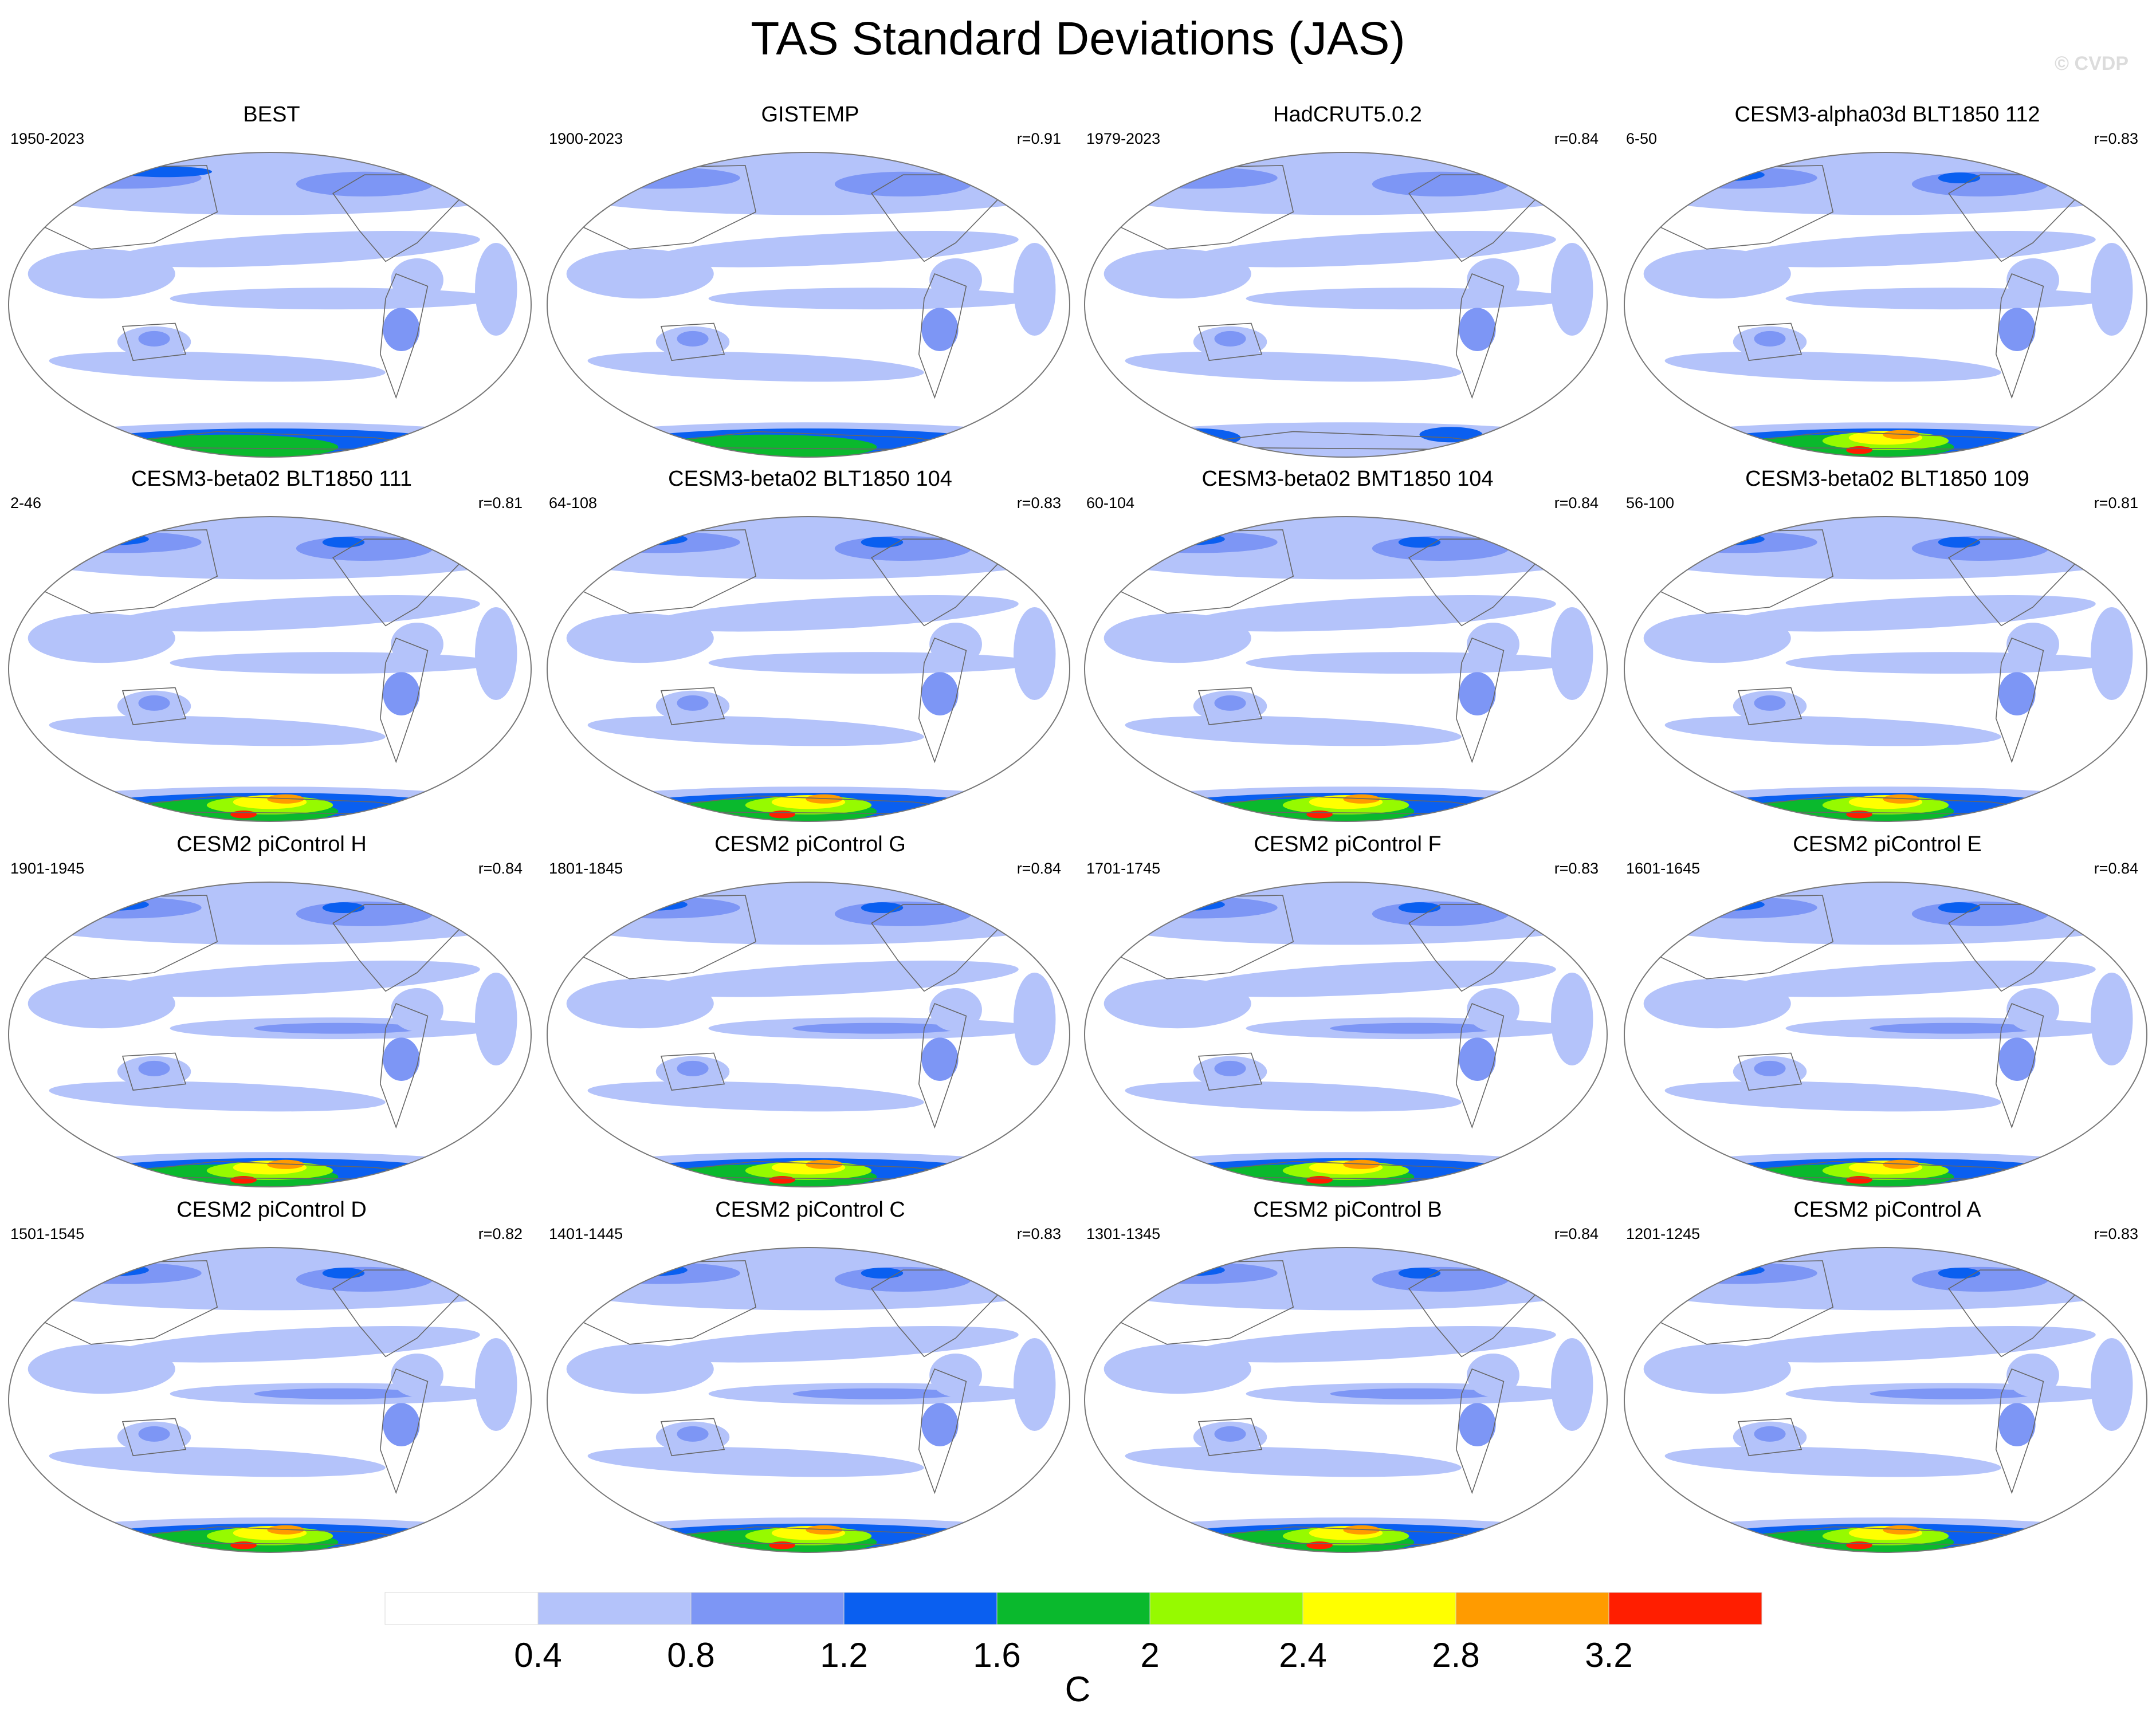  I want to click on map-panel: HadCRUT5.0.2 1979-2023 r=0.84, so click(1347, 285).